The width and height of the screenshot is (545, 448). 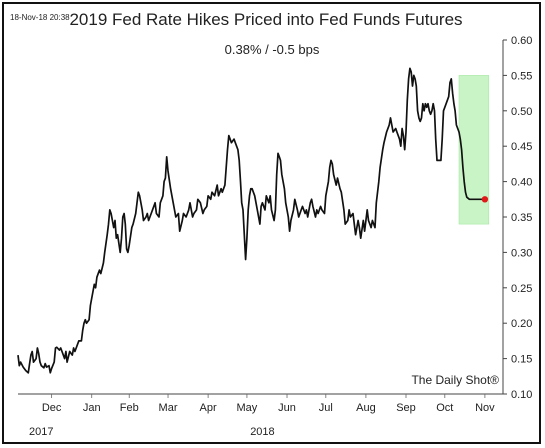 I want to click on x-tick-label: Nov, so click(x=485, y=408).